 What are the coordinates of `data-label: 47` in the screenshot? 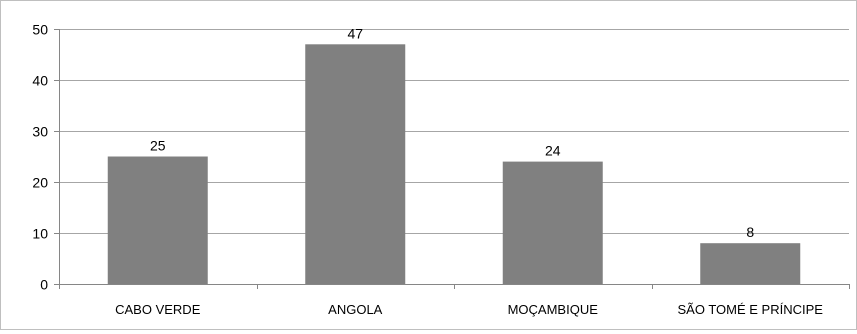 It's located at (355, 33).